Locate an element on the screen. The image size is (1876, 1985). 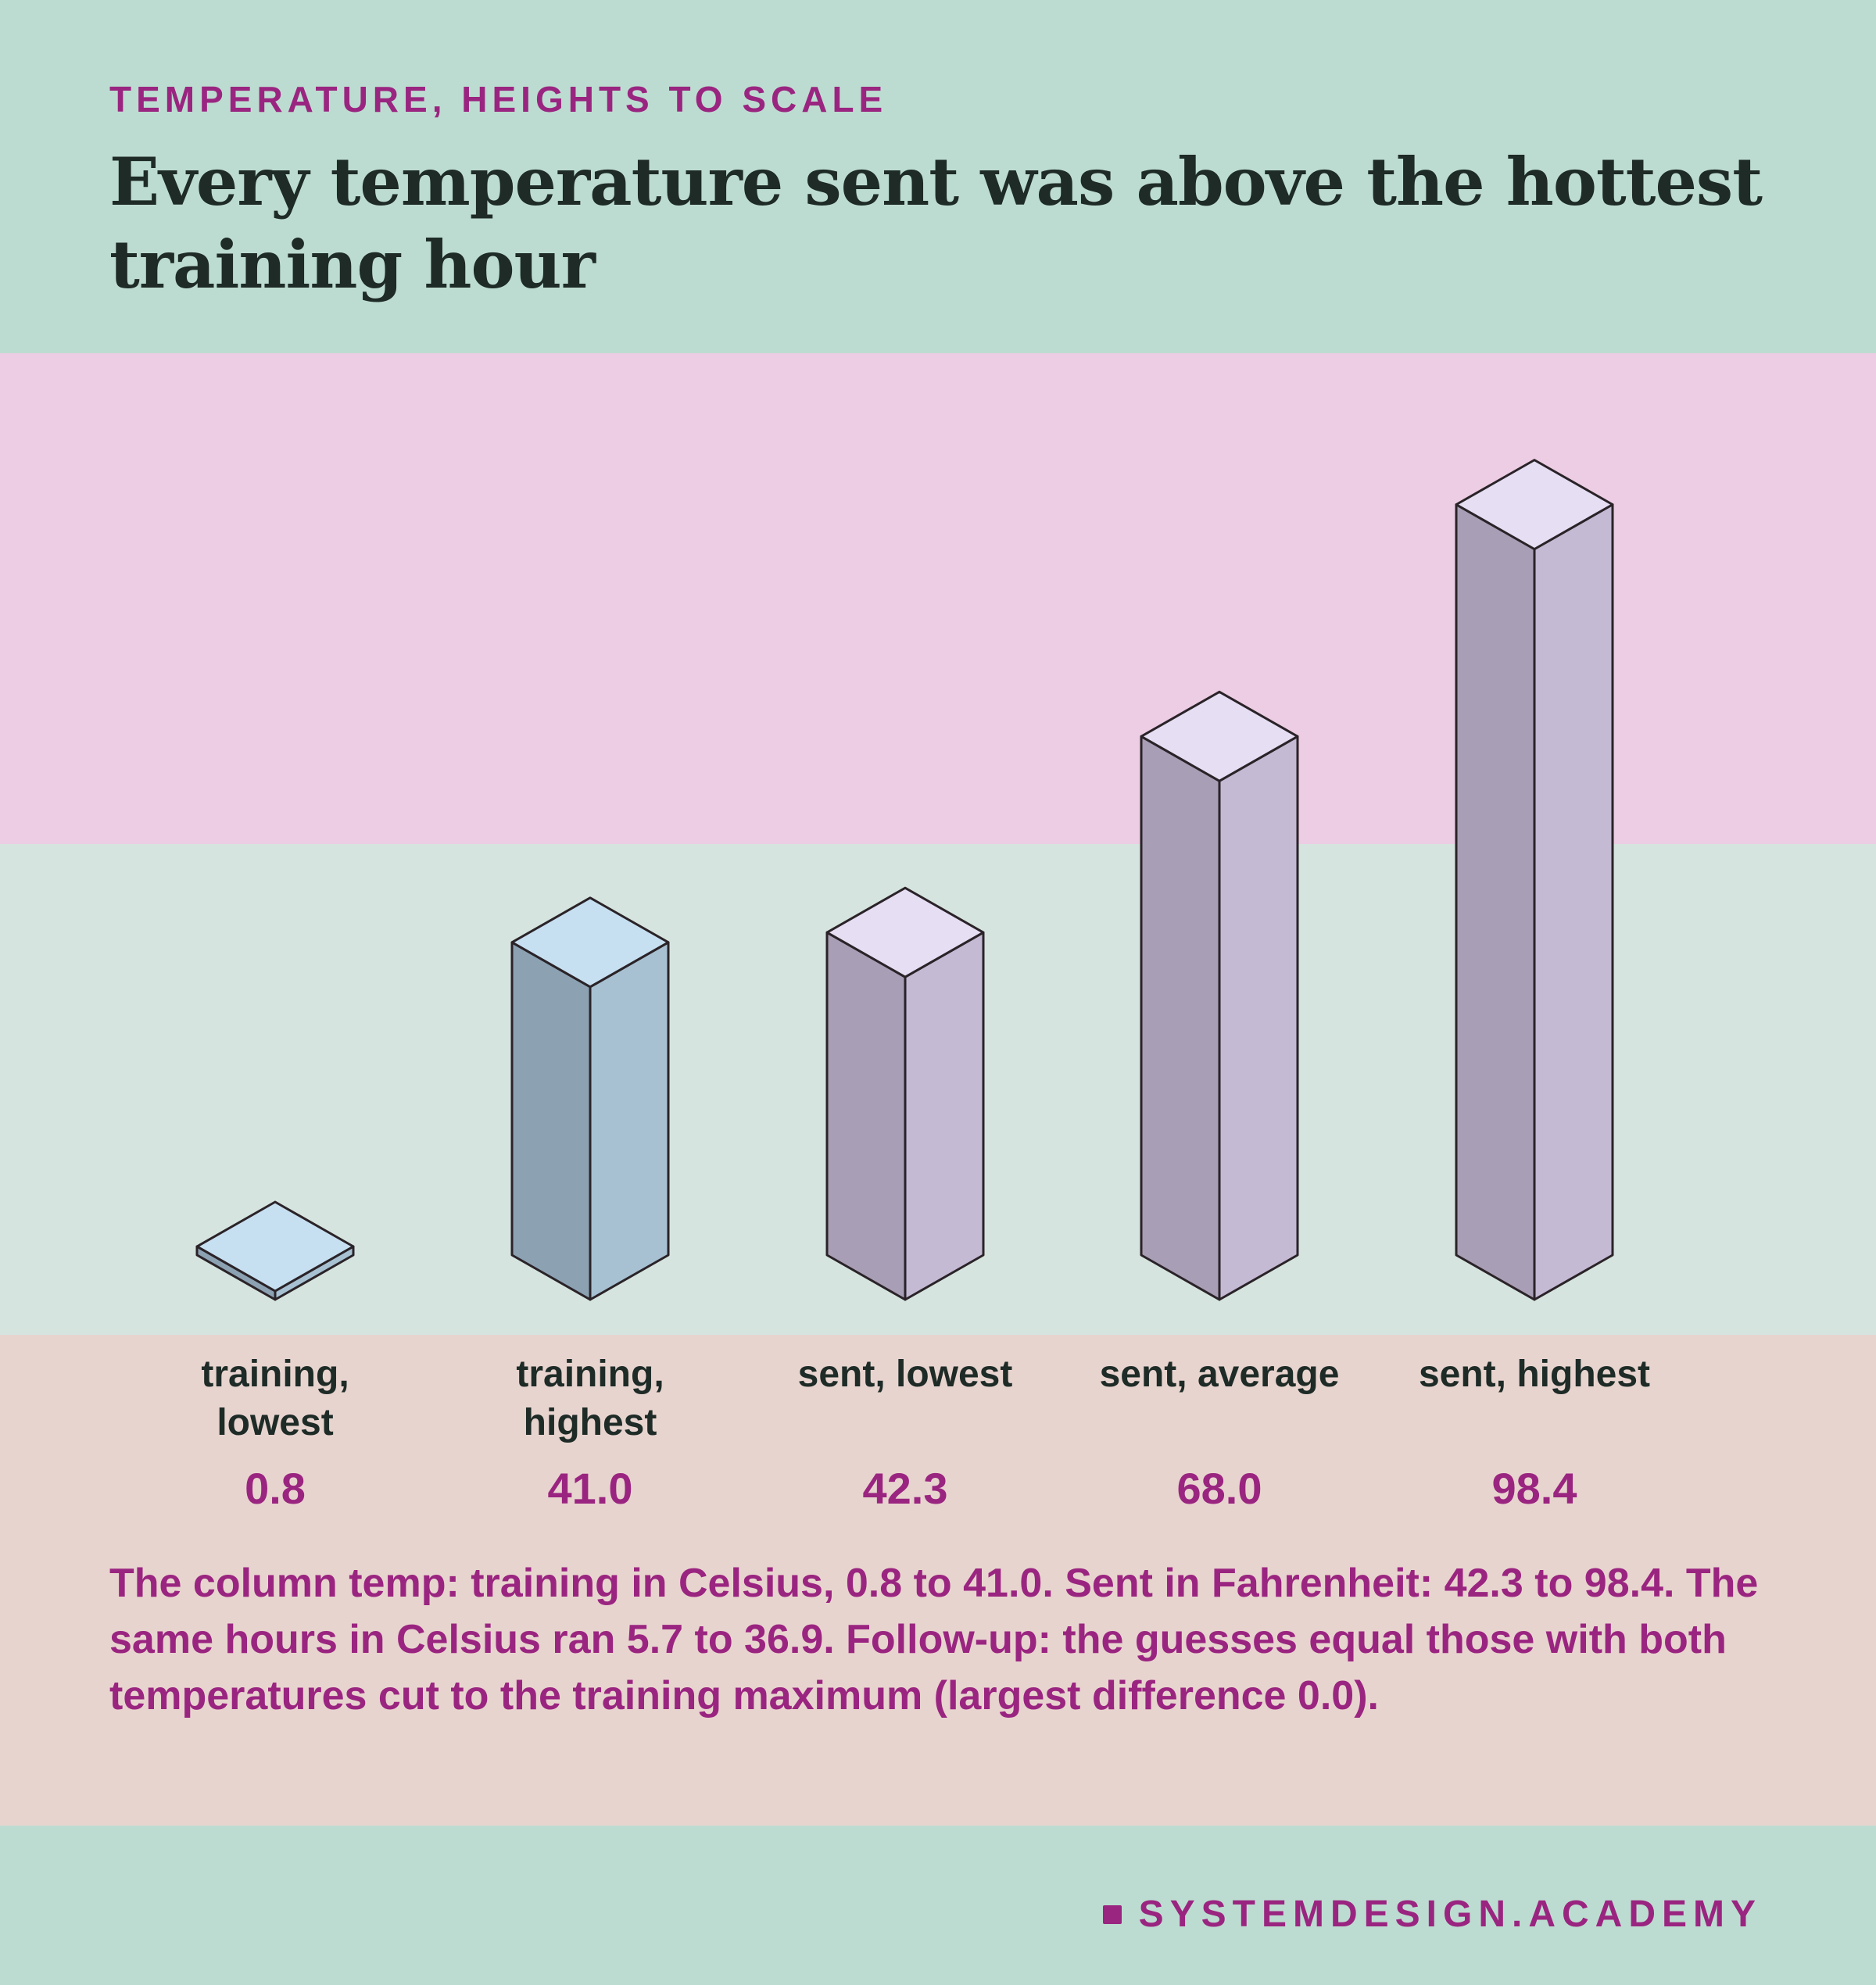
chart-kicker: TEMPERATURE, HEIGHTS TO SCALE is located at coordinates (498, 100).